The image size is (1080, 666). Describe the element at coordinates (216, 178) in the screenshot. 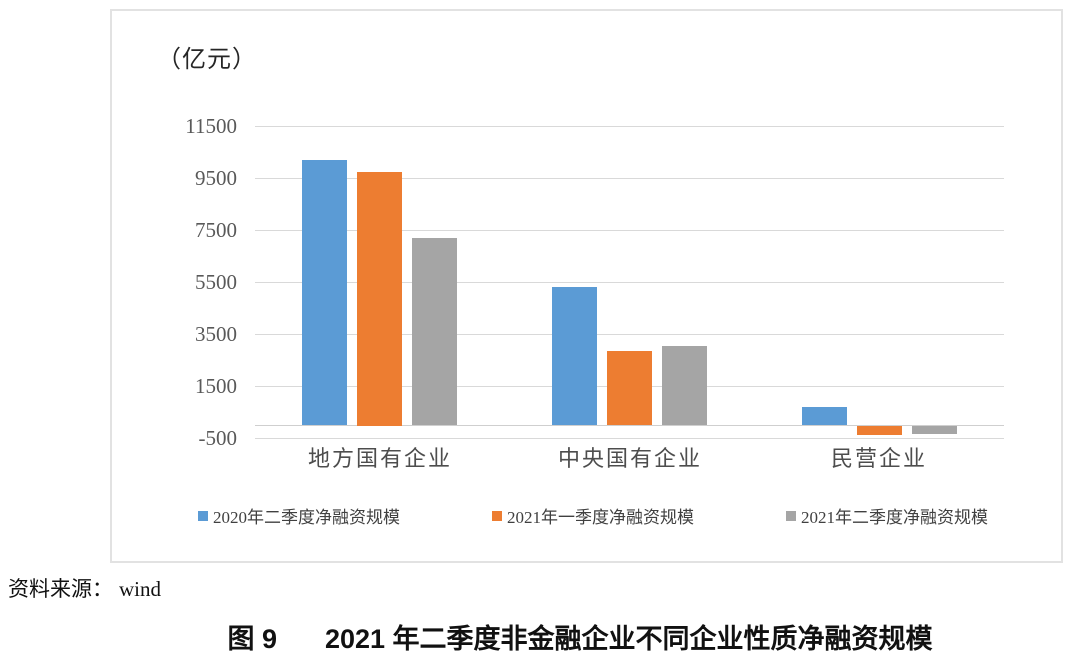

I see `y-tick-label: 9500` at that location.